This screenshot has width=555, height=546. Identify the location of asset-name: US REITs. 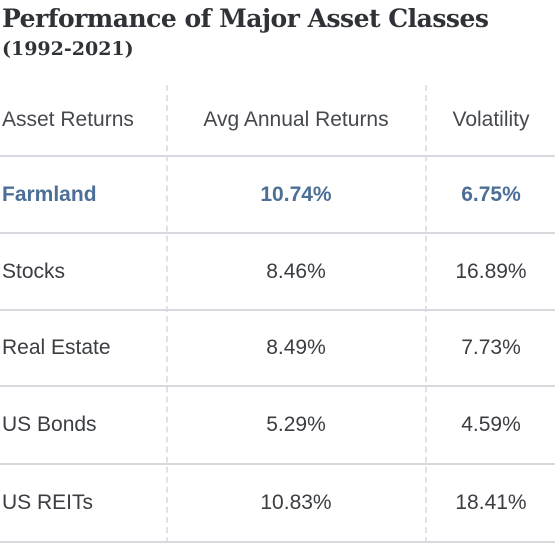
(48, 502).